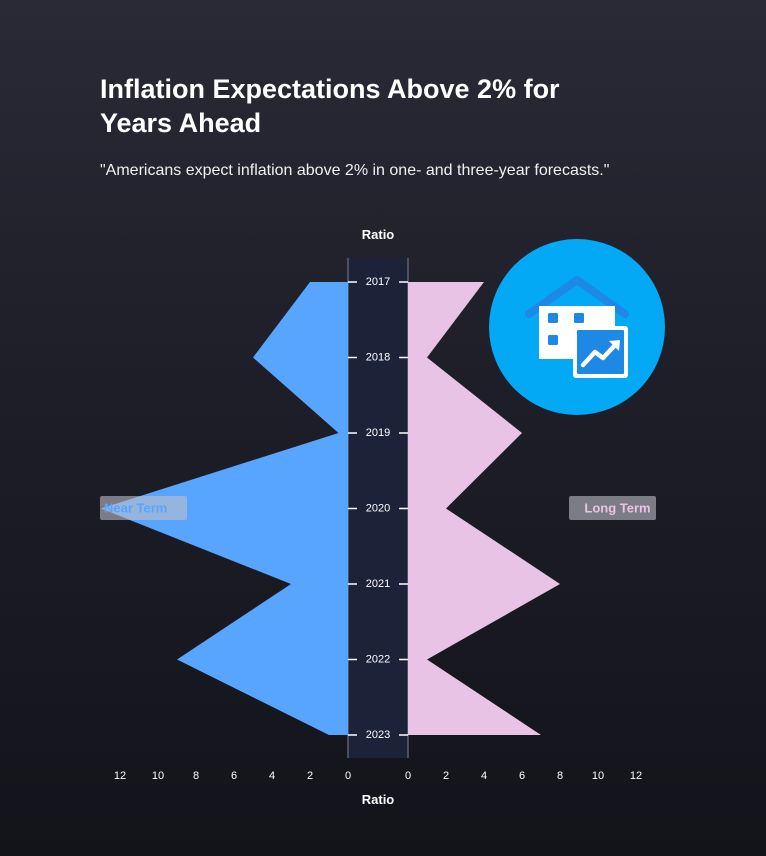 Image resolution: width=766 pixels, height=856 pixels. Describe the element at coordinates (378, 433) in the screenshot. I see `year-label: 2019` at that location.